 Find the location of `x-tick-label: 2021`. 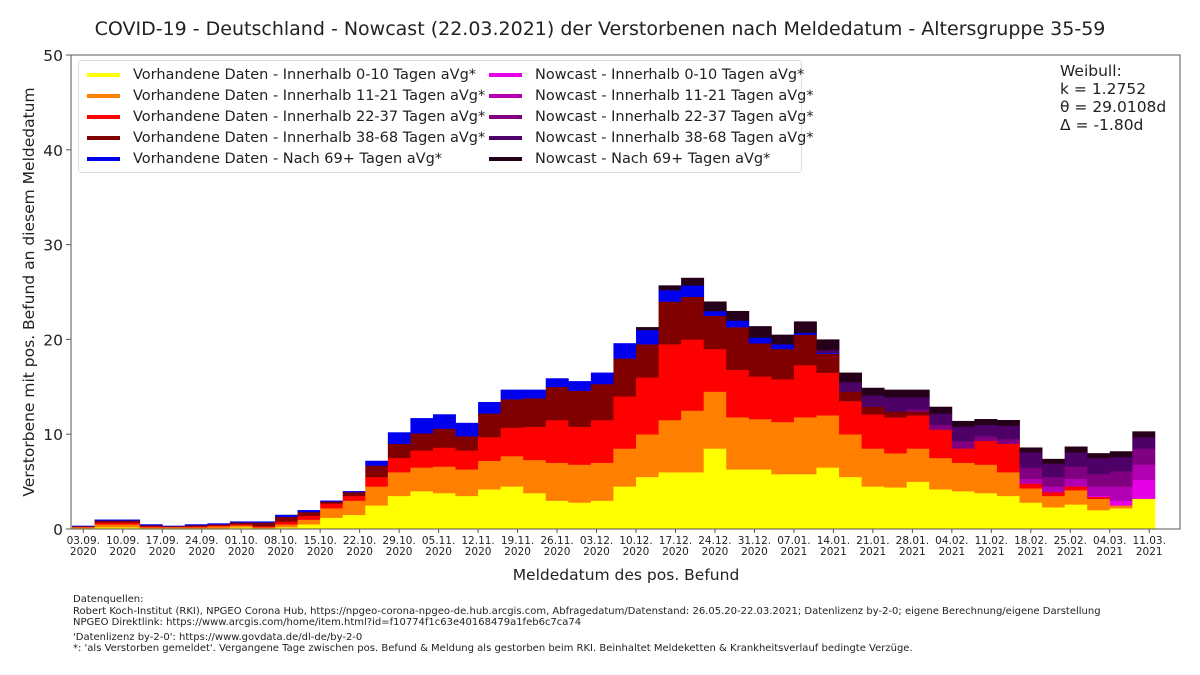

x-tick-label: 2021 is located at coordinates (951, 552).